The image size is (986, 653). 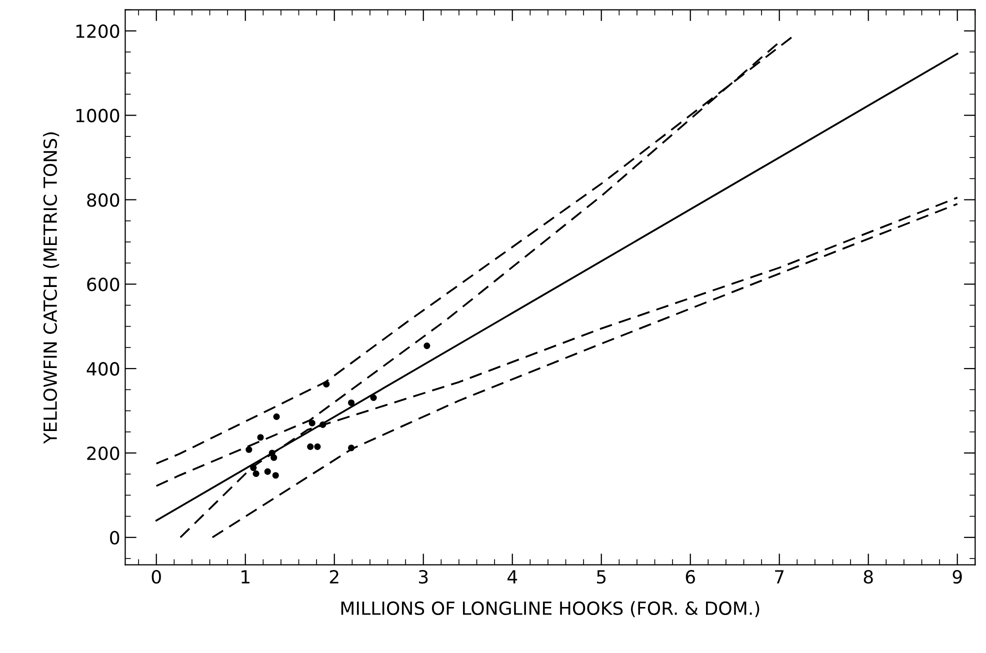 What do you see at coordinates (103, 200) in the screenshot?
I see `y-tick-label: 800` at bounding box center [103, 200].